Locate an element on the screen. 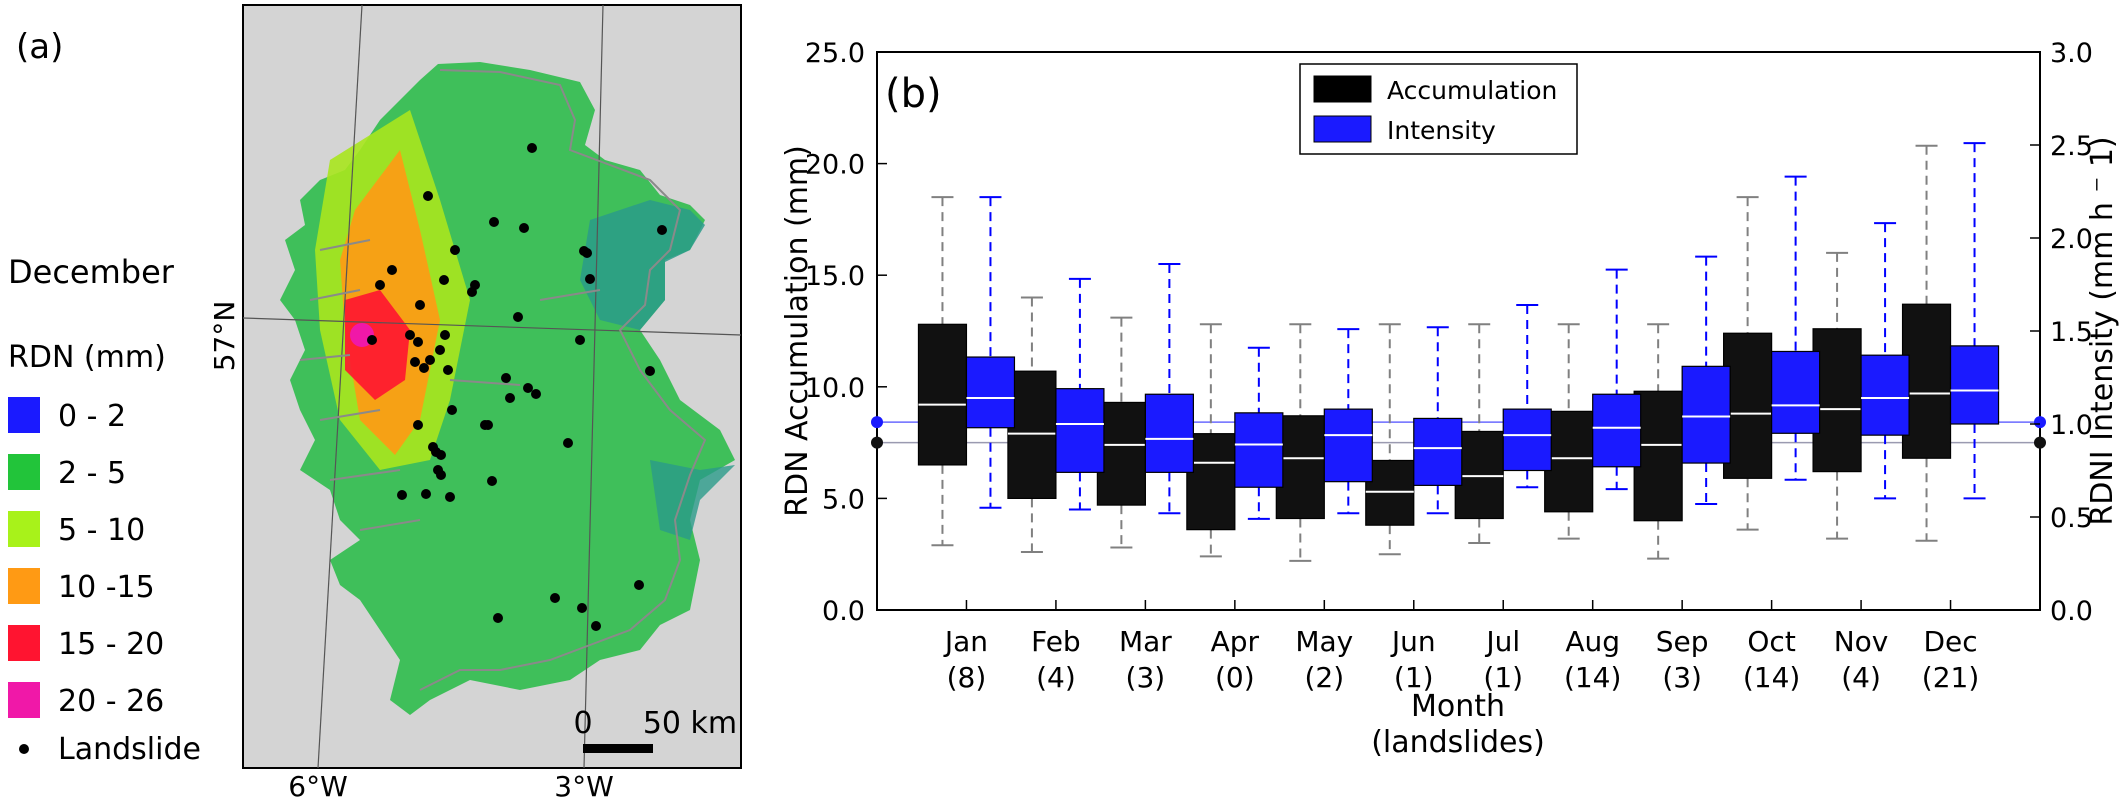 The width and height of the screenshot is (2128, 806). x-tick-count: (1) is located at coordinates (1414, 677).